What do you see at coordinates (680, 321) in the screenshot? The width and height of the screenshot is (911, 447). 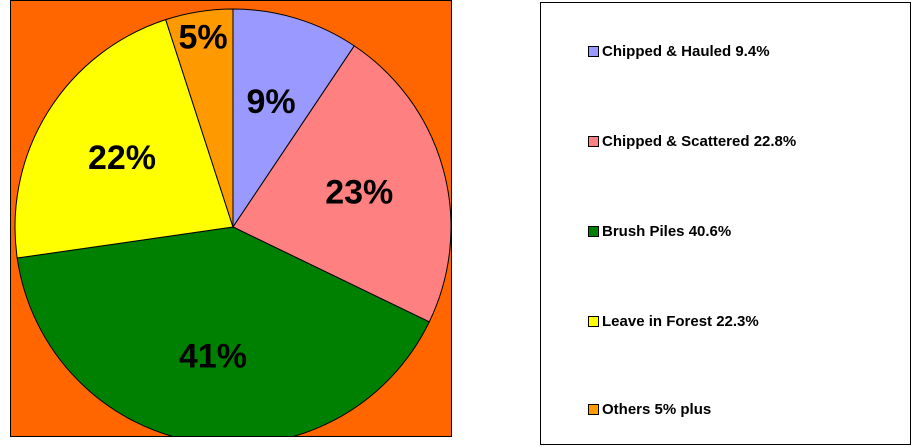 I see `legend-label: Leave in Forest 22.3%` at bounding box center [680, 321].